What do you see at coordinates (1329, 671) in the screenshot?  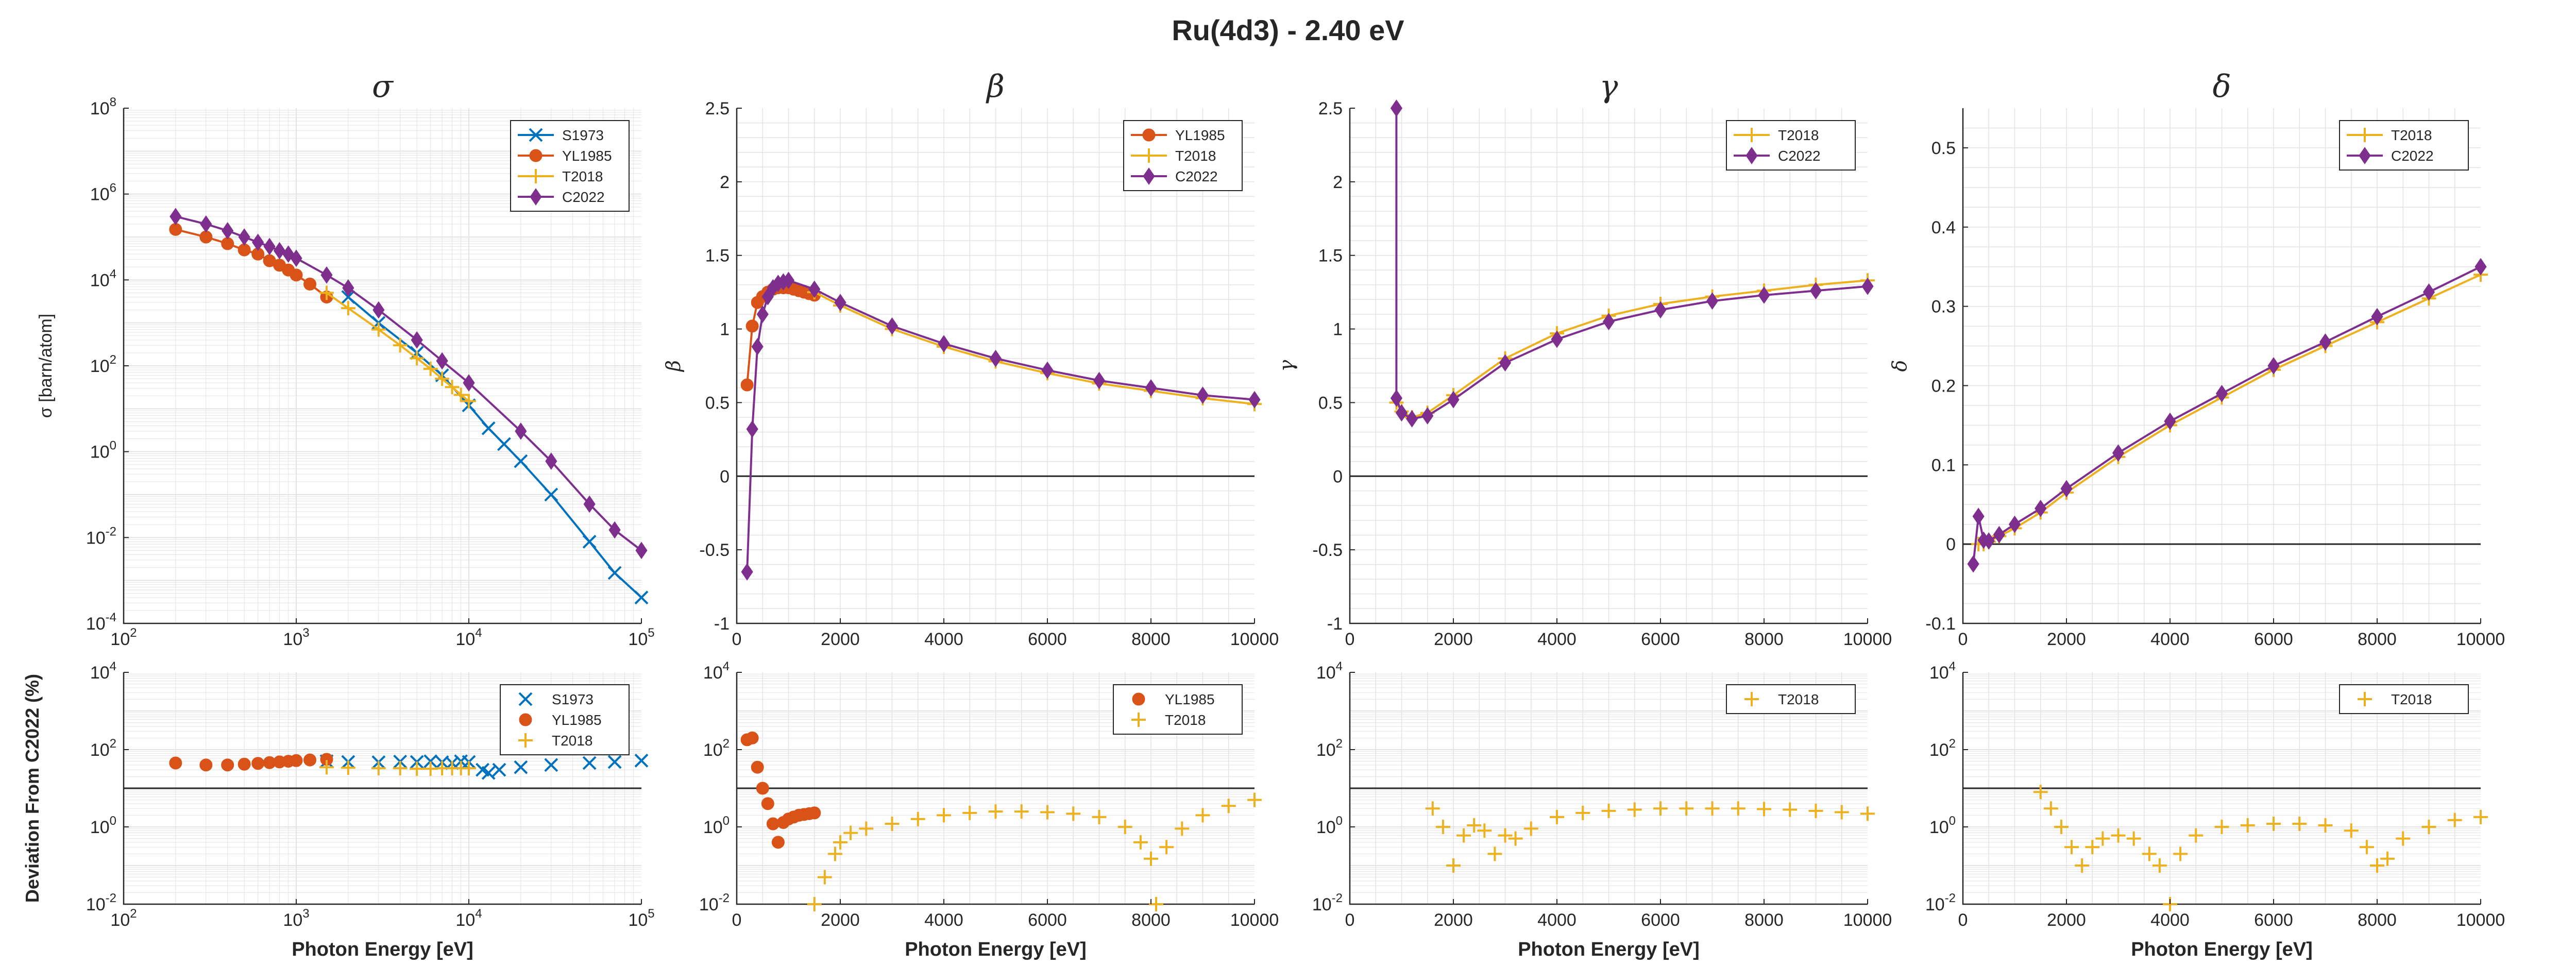 I see `y-tick-label: 10⁴` at bounding box center [1329, 671].